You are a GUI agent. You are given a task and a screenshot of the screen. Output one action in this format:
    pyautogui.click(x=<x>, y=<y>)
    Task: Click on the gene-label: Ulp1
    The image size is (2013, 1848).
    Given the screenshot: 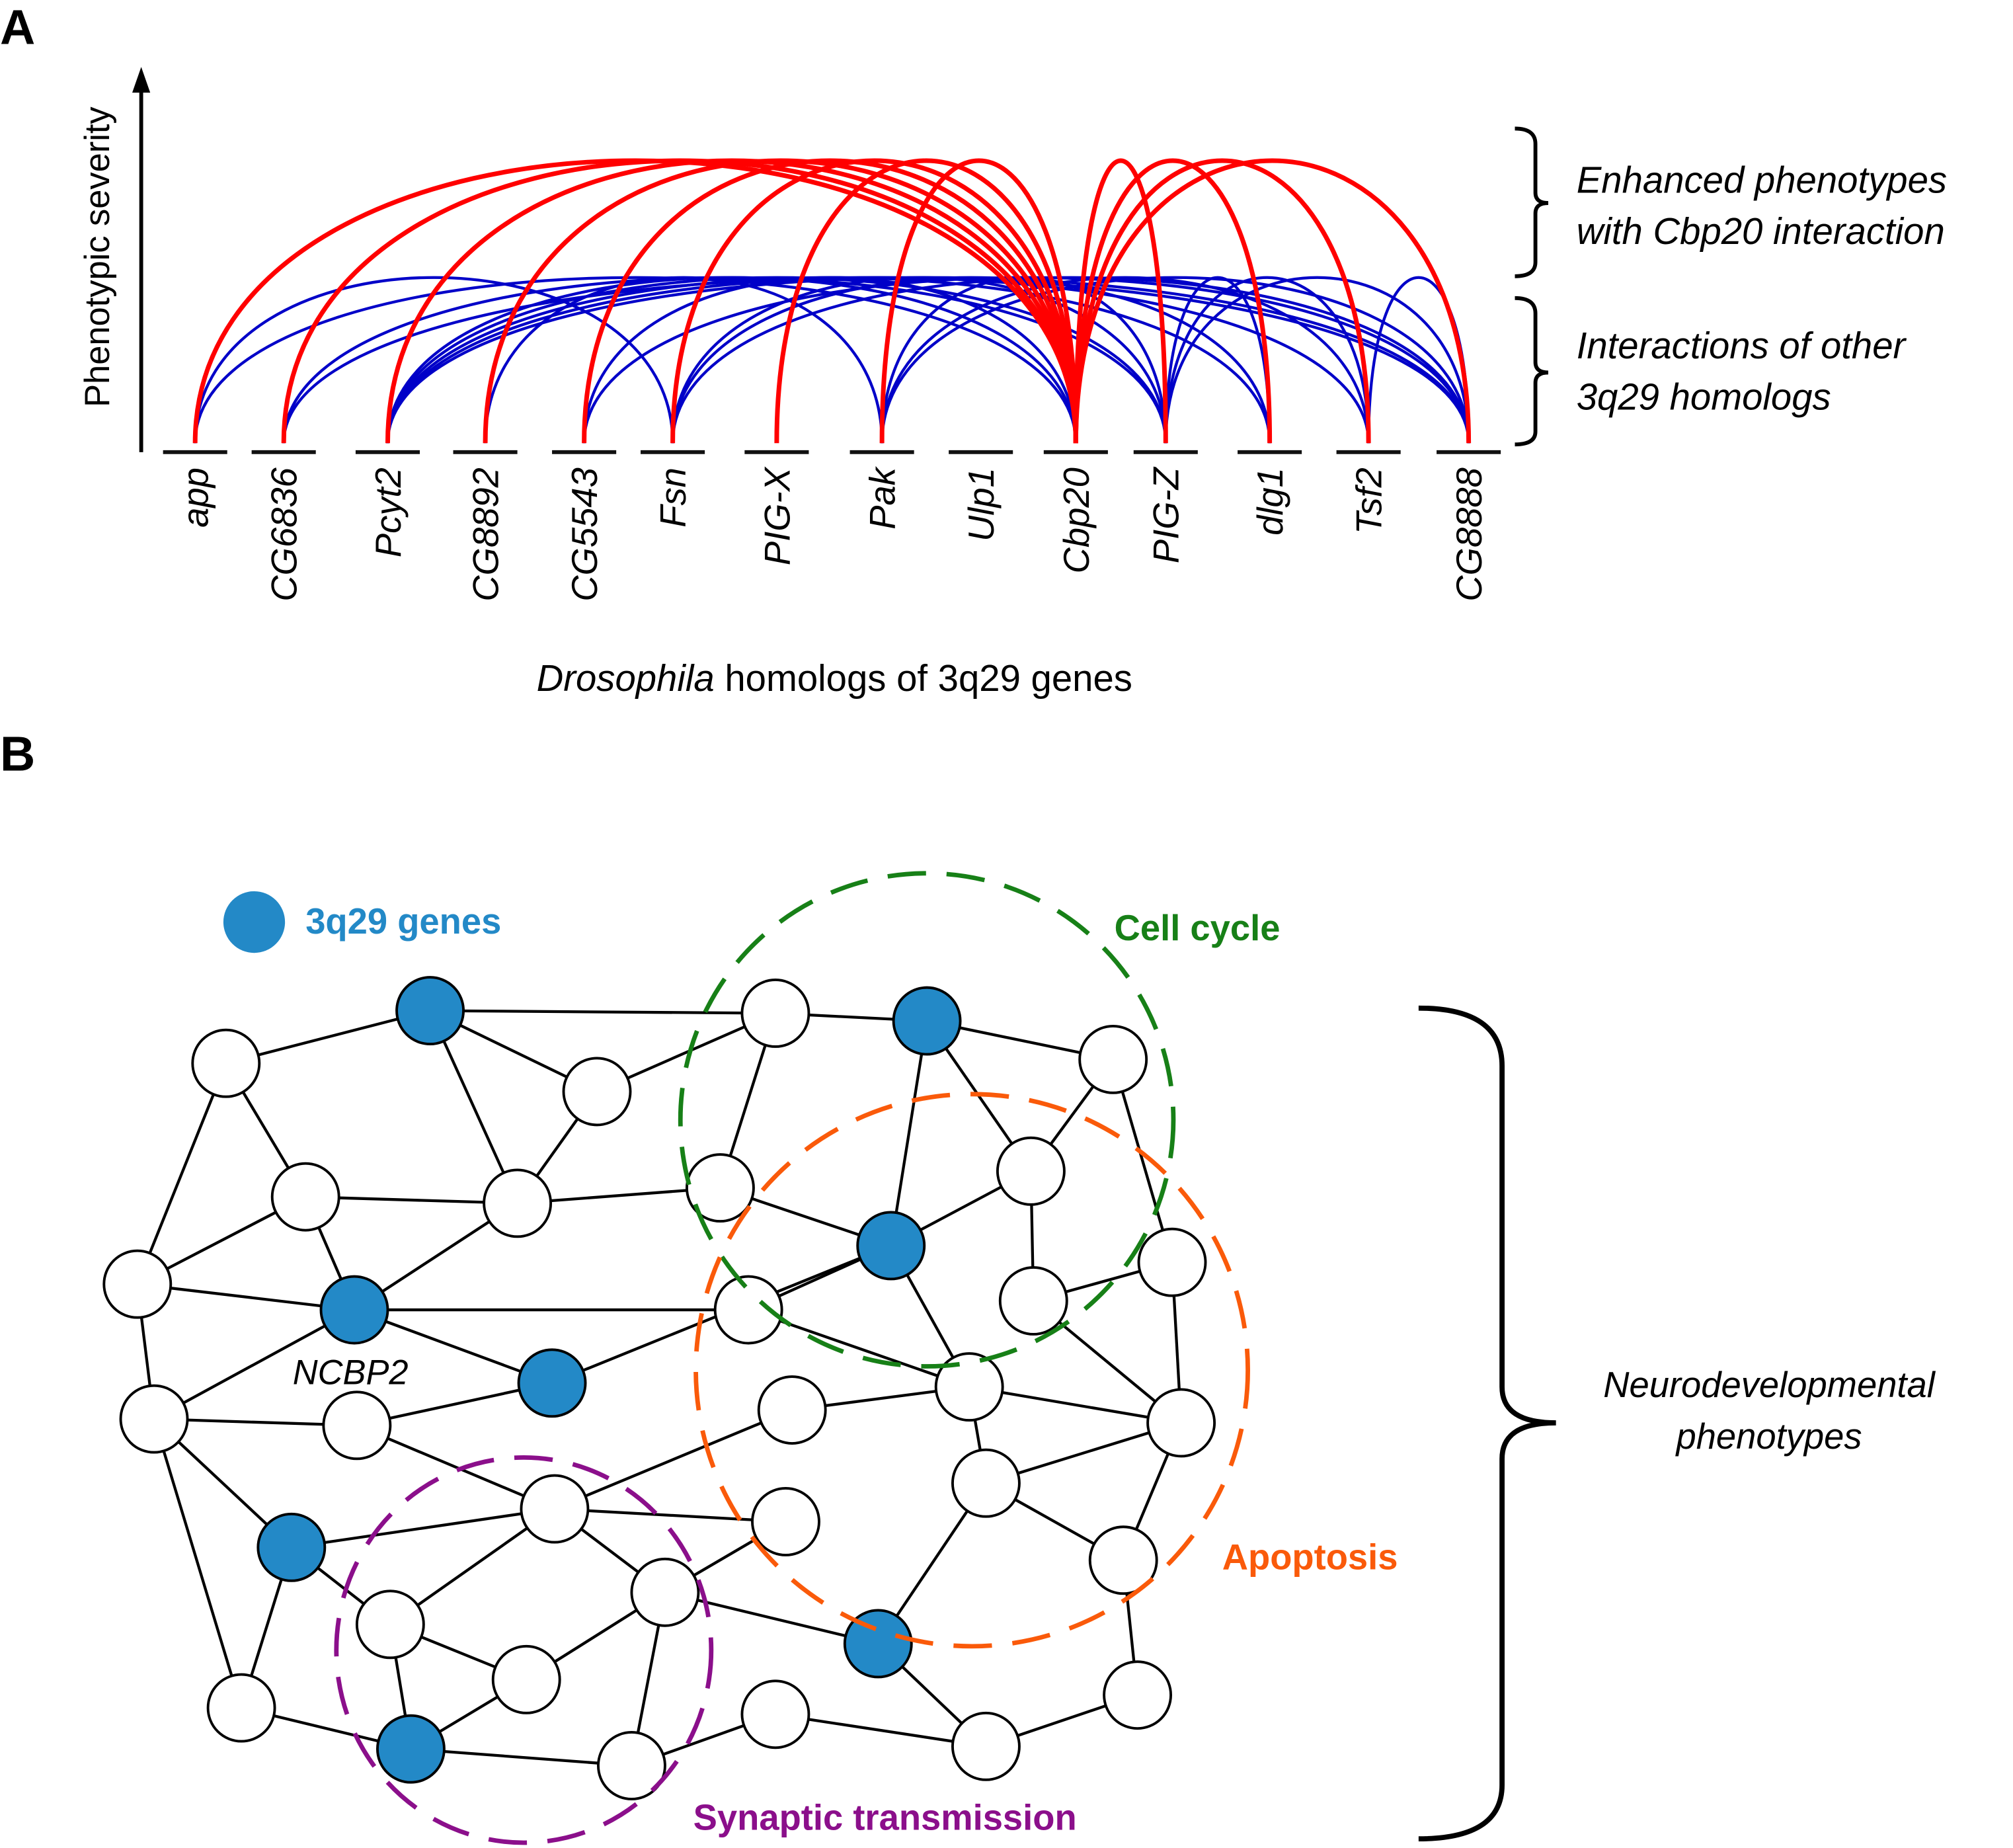 What is the action you would take?
    pyautogui.click(x=981, y=504)
    